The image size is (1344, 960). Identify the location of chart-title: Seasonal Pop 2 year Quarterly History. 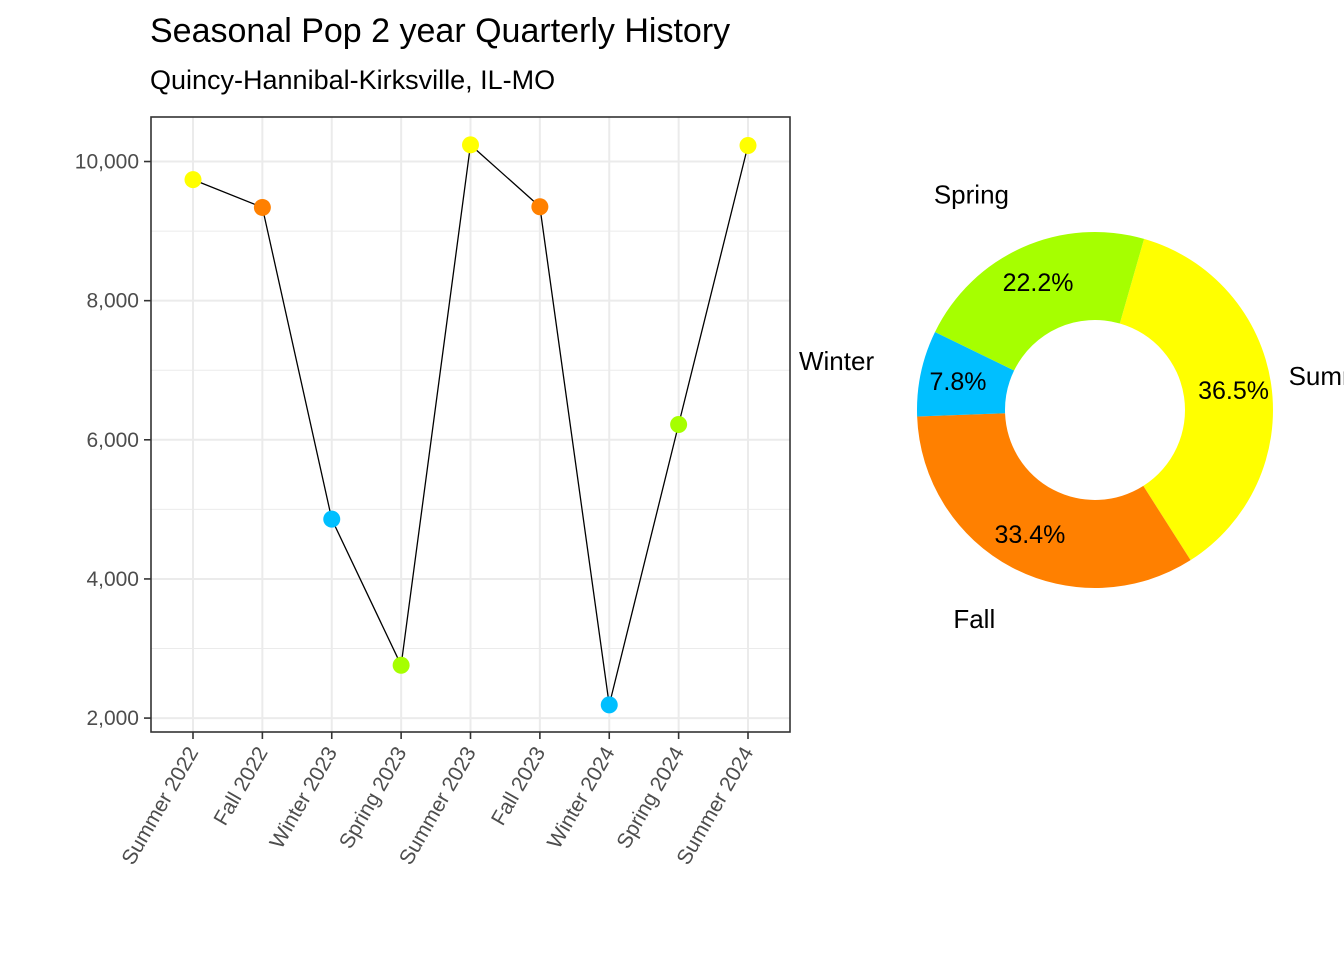
(440, 31).